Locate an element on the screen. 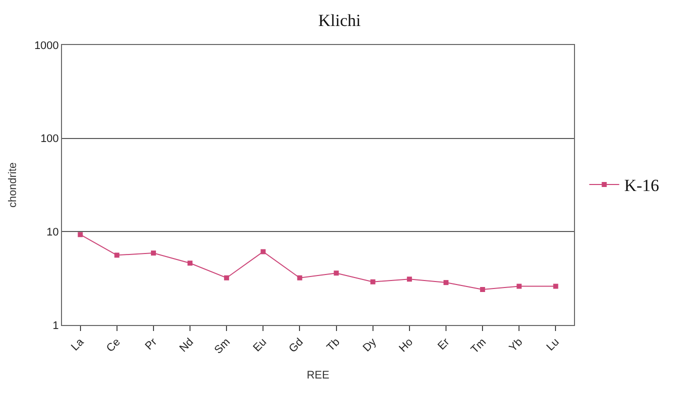 Image resolution: width=679 pixels, height=400 pixels. y-axis-title: chondrite is located at coordinates (12, 185).